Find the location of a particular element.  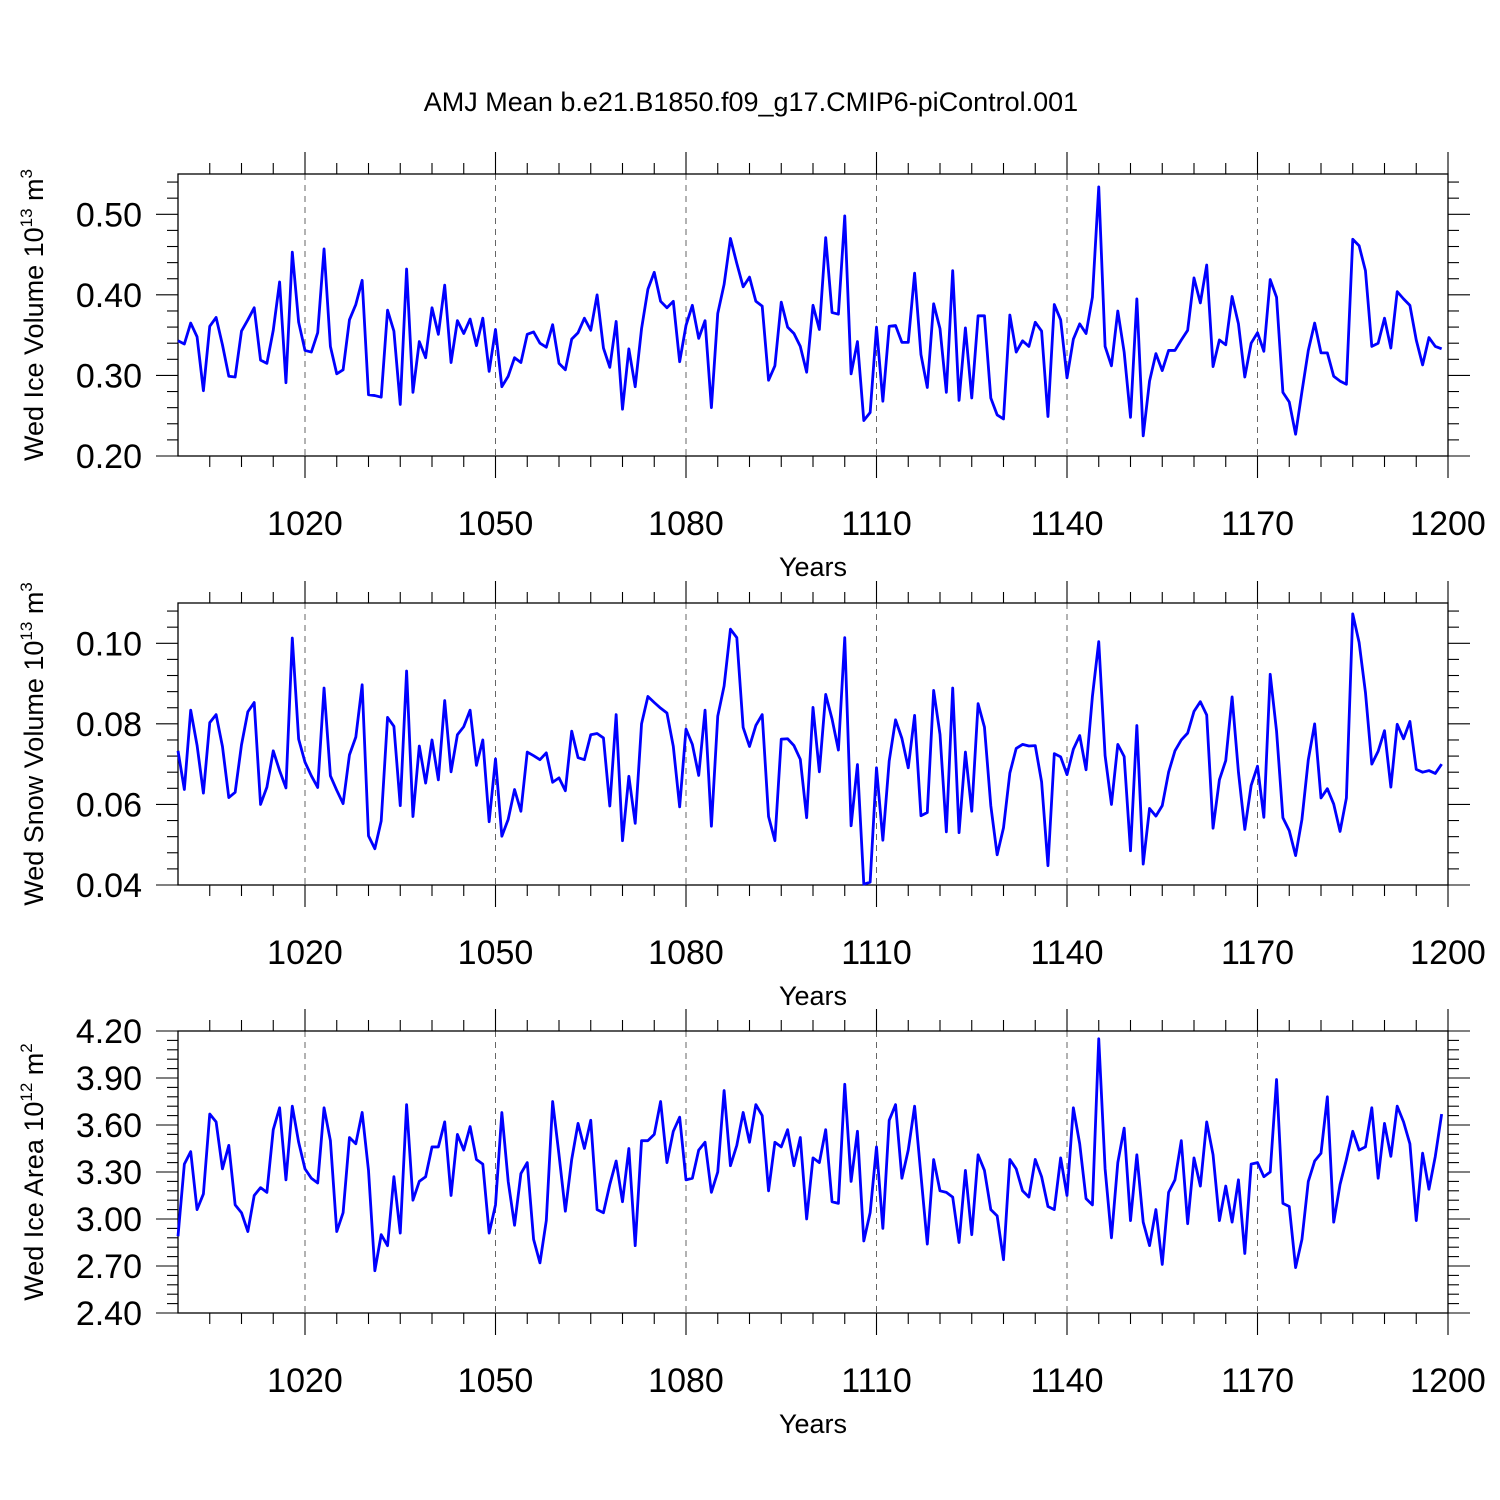

y-axis-title: Wed Ice Area 1012 m2 is located at coordinates (33, 1172).